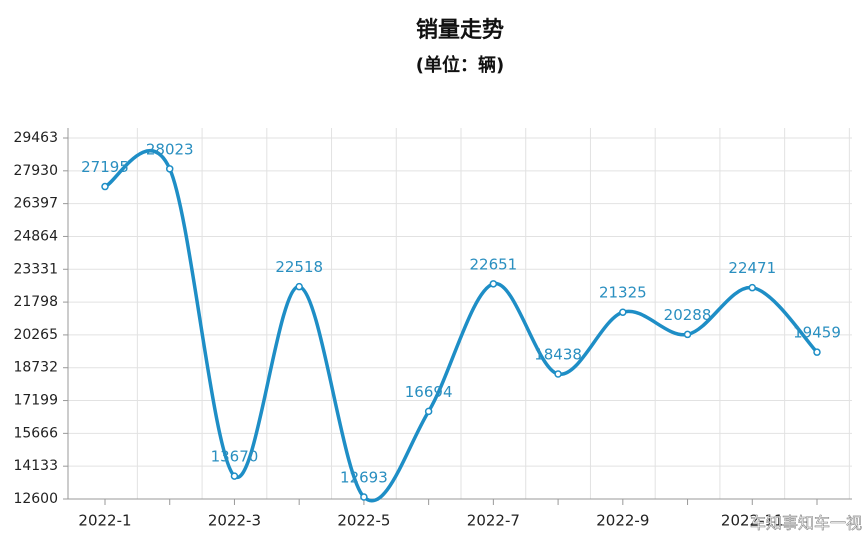  Describe the element at coordinates (623, 293) in the screenshot. I see `data-label: 21325` at that location.